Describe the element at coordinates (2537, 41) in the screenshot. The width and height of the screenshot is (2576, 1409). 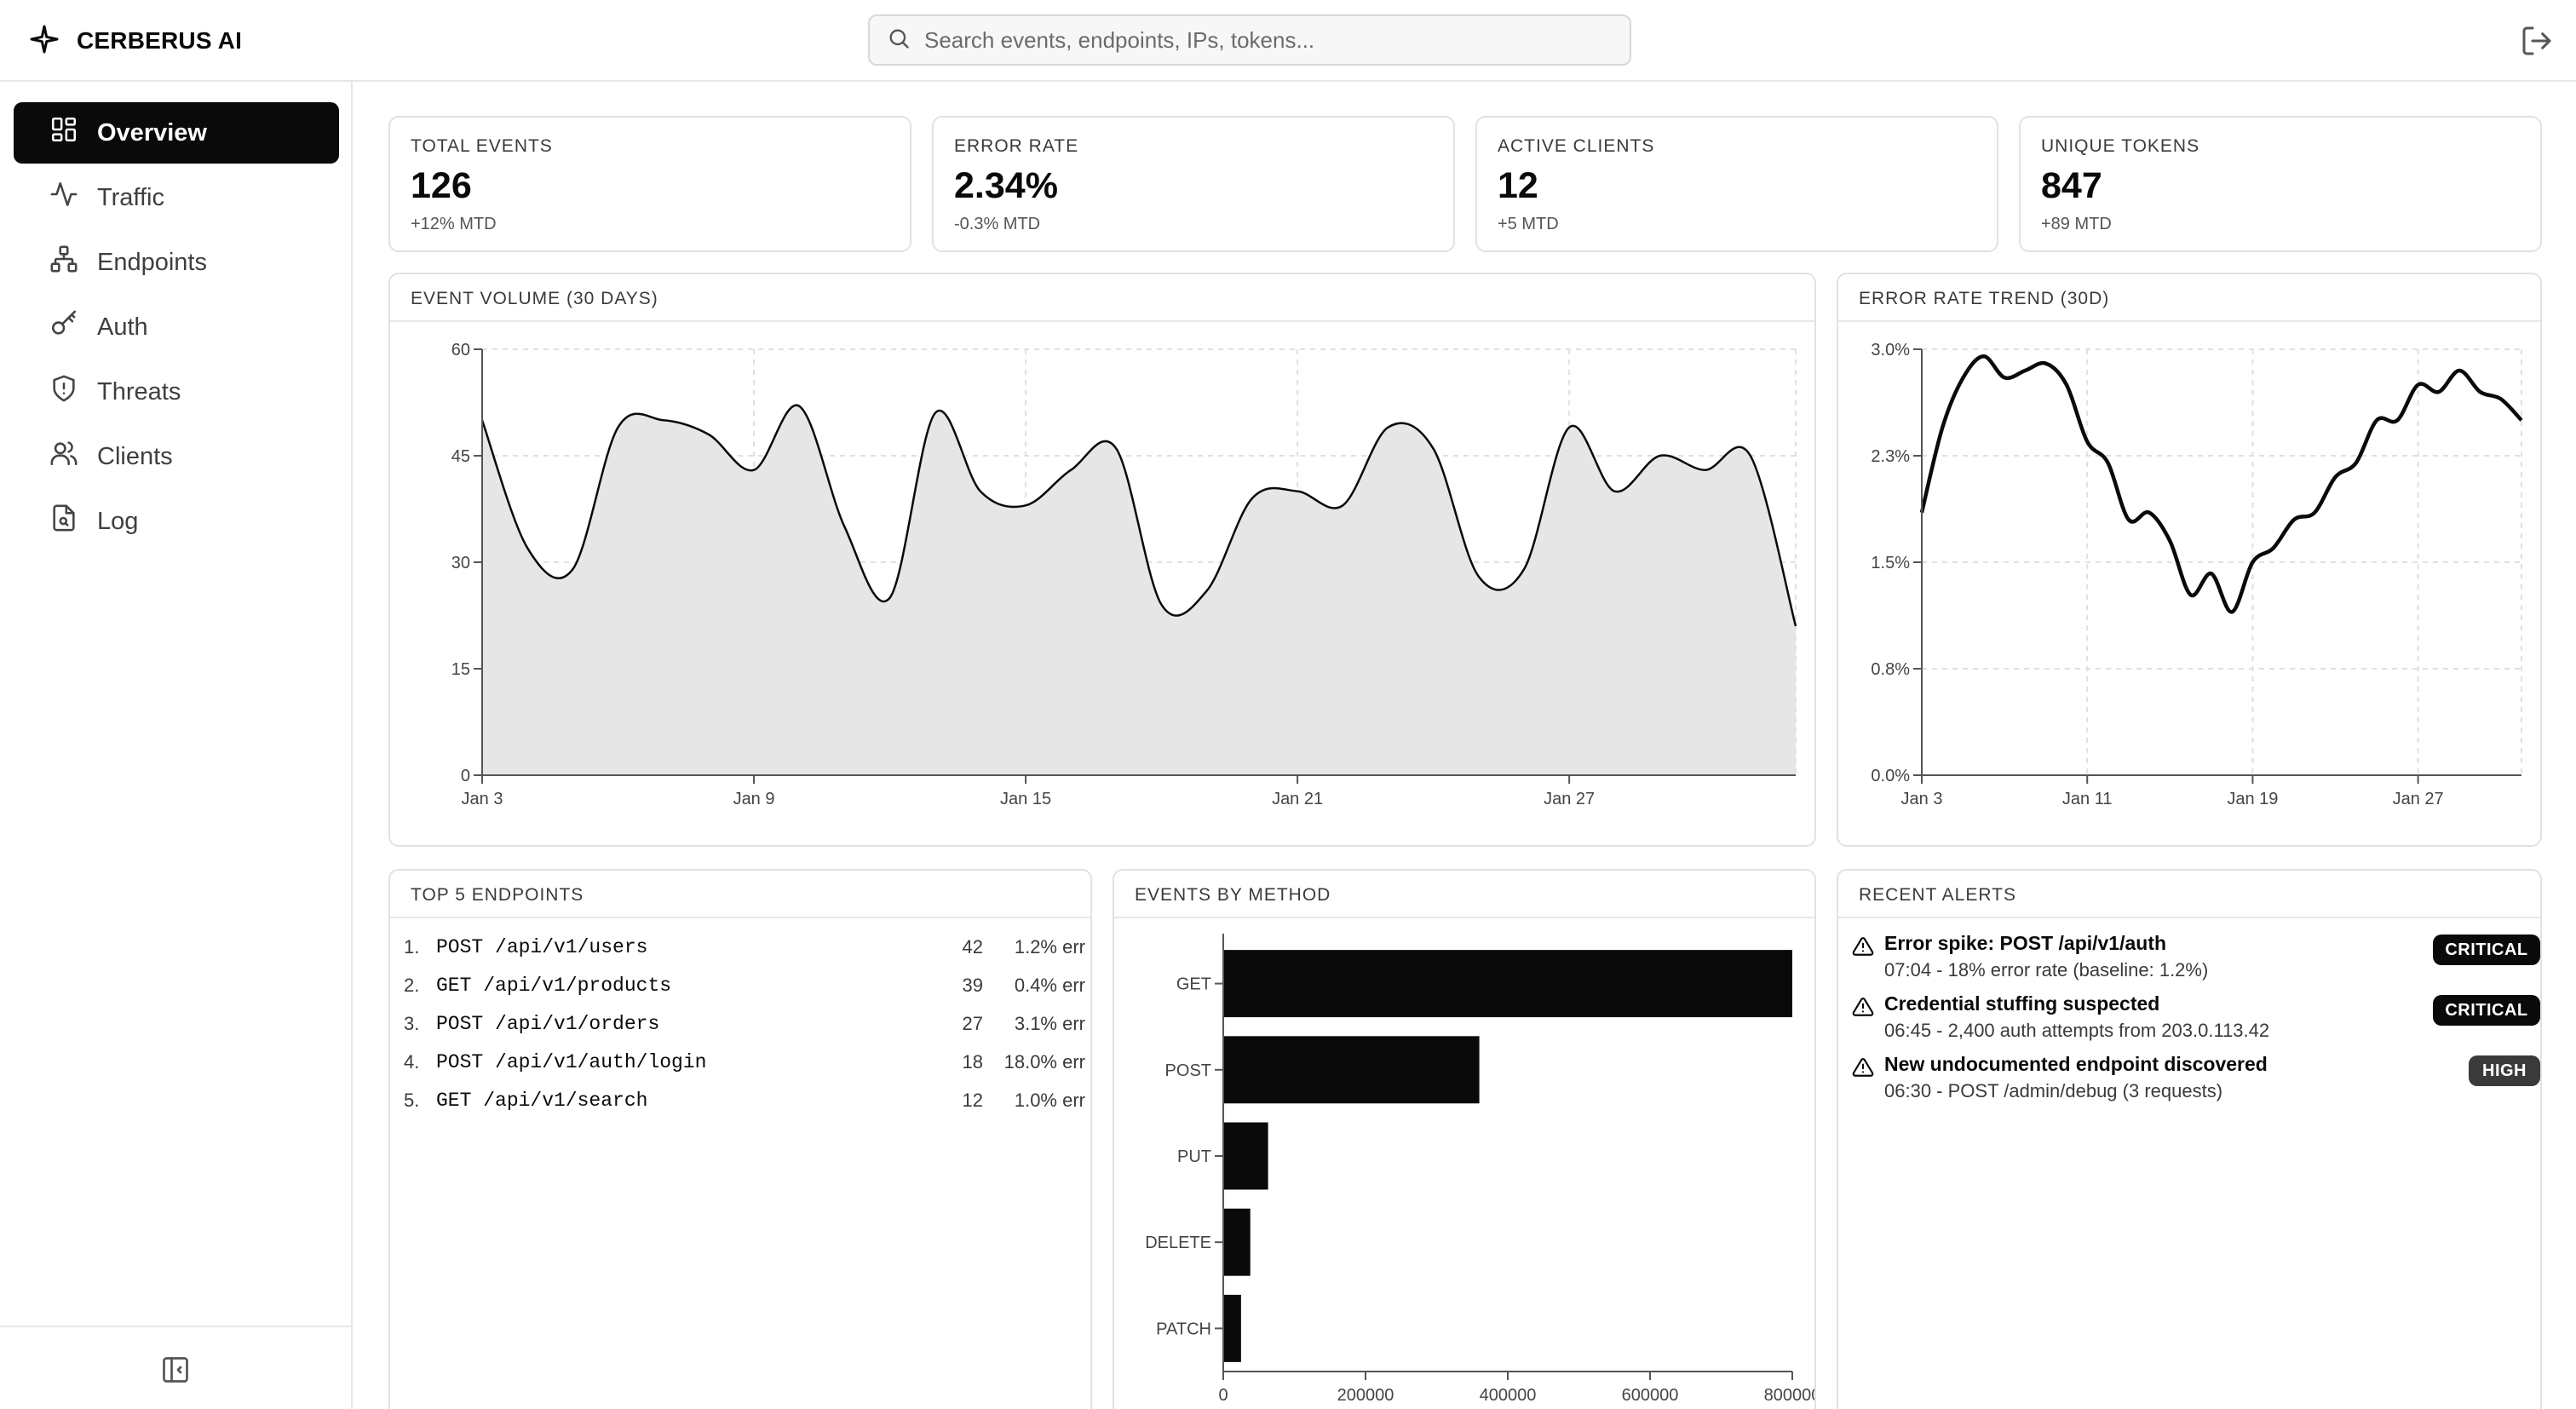
I see `logout-button` at that location.